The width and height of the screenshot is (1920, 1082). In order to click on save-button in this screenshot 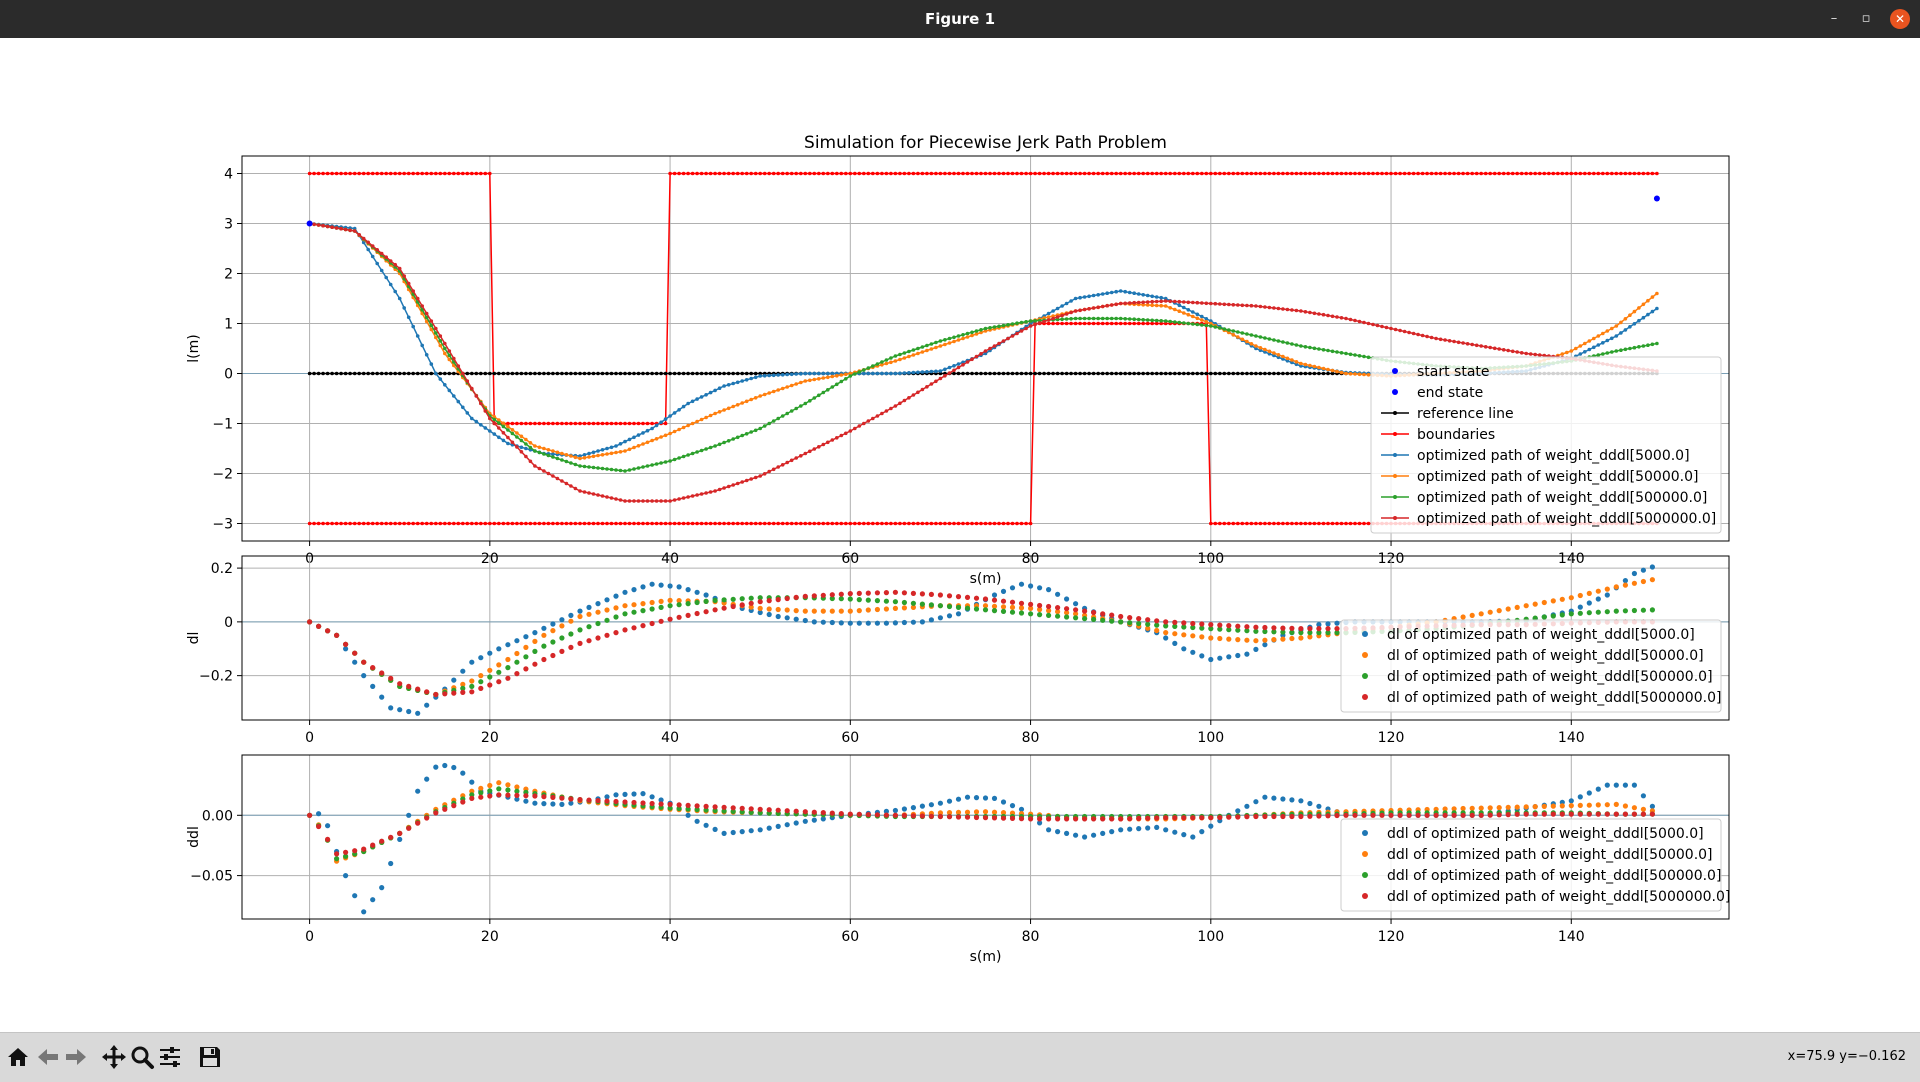, I will do `click(210, 1057)`.